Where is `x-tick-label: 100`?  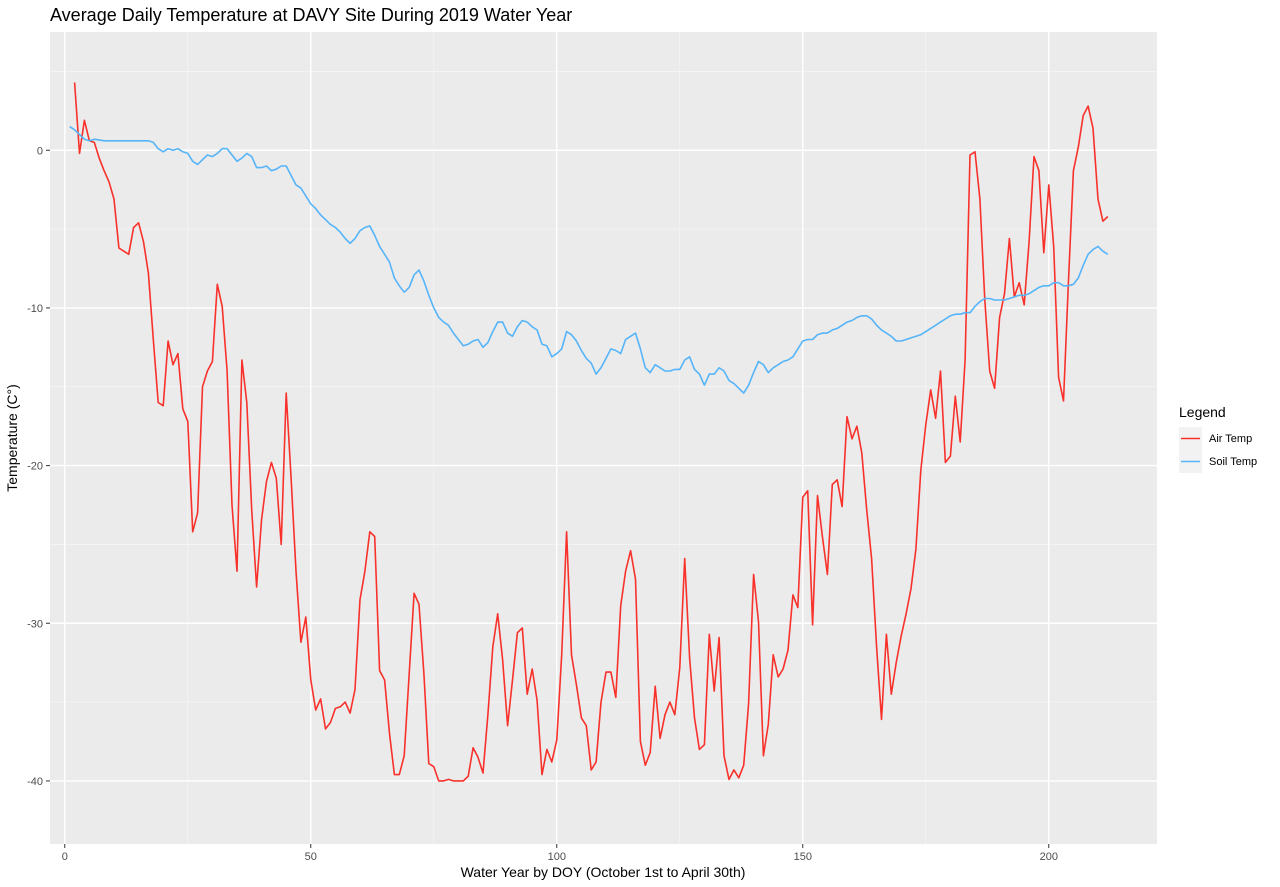 x-tick-label: 100 is located at coordinates (557, 857).